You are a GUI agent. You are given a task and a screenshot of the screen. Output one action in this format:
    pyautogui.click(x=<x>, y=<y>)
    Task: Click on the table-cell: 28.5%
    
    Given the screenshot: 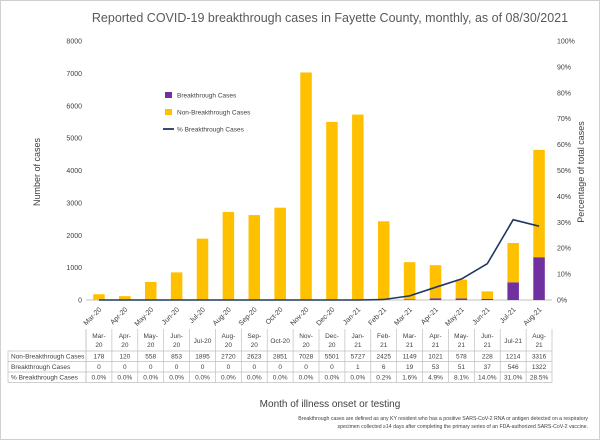 What is the action you would take?
    pyautogui.click(x=539, y=377)
    